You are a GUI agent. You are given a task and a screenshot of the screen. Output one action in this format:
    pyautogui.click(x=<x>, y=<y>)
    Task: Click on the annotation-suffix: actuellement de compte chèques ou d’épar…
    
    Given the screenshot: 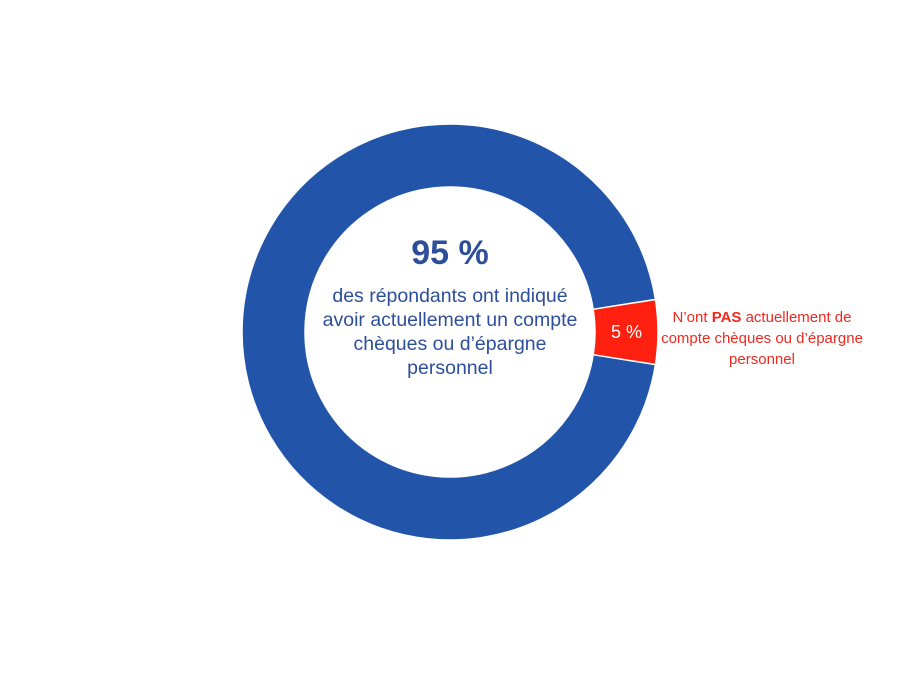 What is the action you would take?
    pyautogui.click(x=762, y=338)
    